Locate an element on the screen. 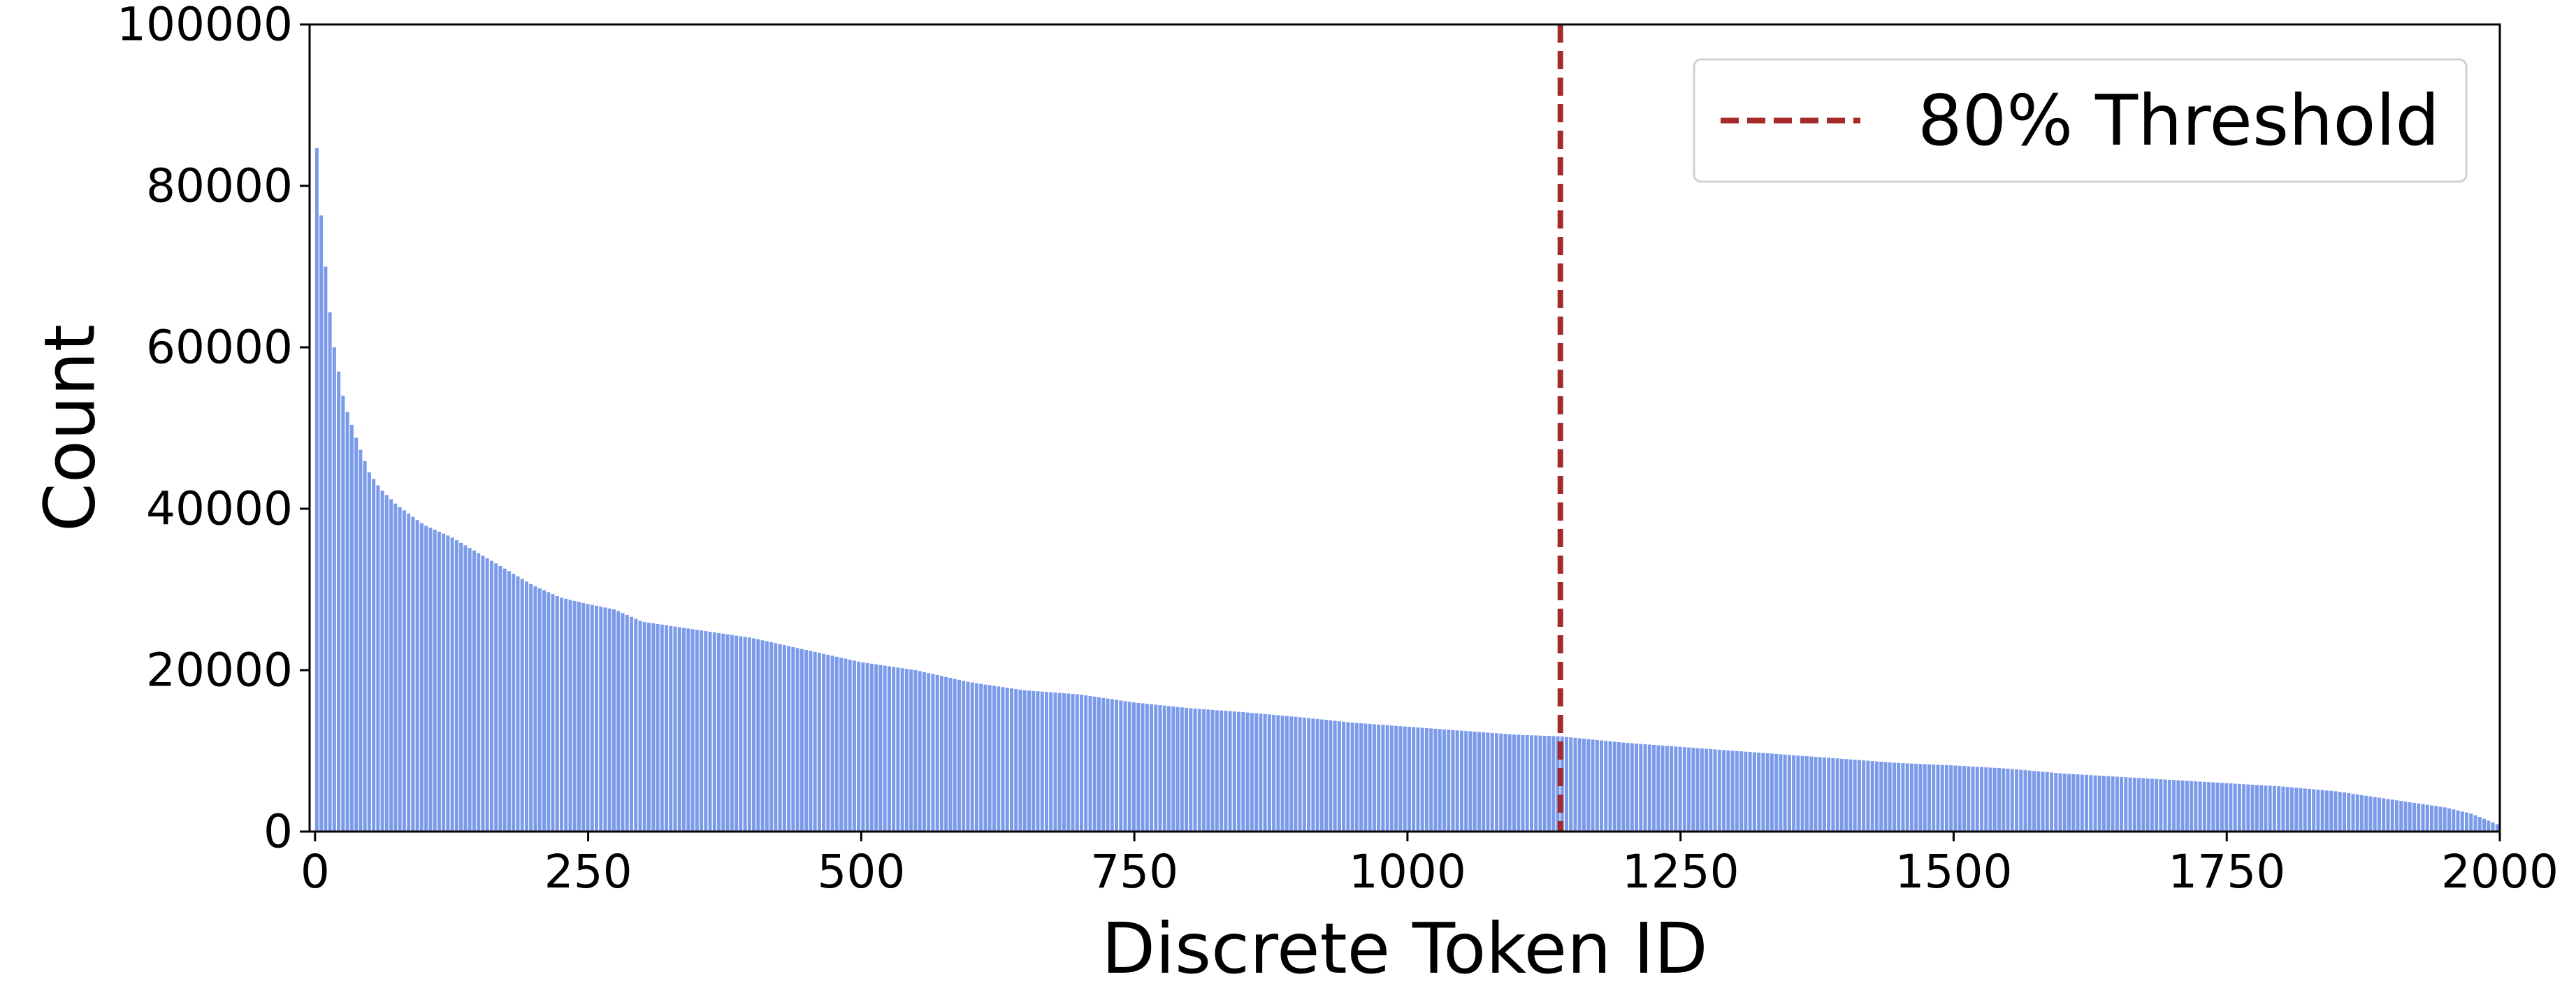 Image resolution: width=2576 pixels, height=993 pixels. y-tick-label: 80000 is located at coordinates (219, 186).